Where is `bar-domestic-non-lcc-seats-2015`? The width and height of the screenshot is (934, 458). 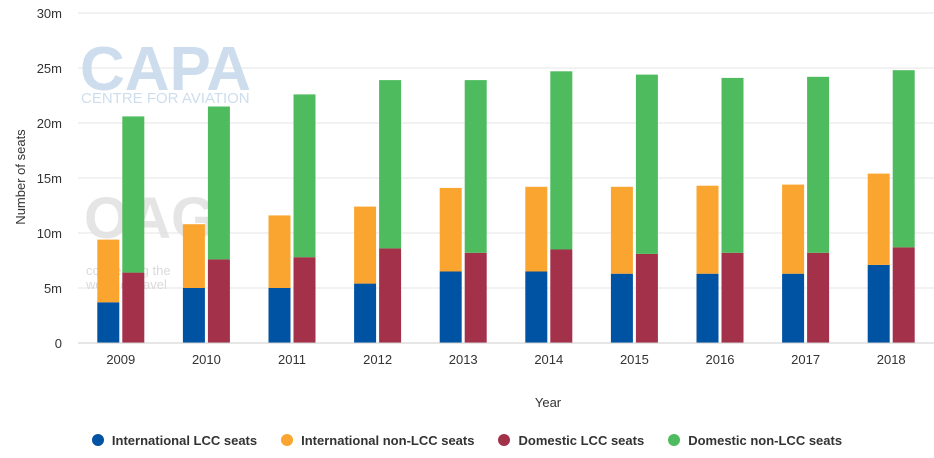 bar-domestic-non-lcc-seats-2015 is located at coordinates (646, 164).